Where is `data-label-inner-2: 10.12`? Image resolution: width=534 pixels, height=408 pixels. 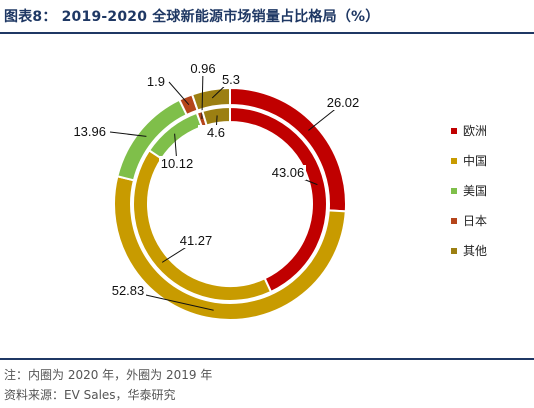
data-label-inner-2: 10.12 is located at coordinates (177, 163).